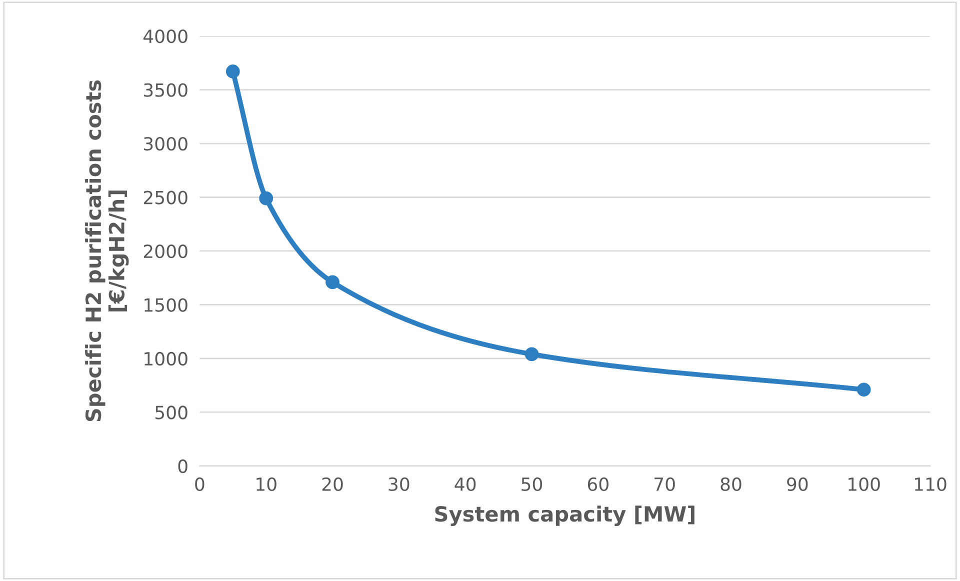 Image resolution: width=960 pixels, height=581 pixels. What do you see at coordinates (199, 484) in the screenshot?
I see `x-tick-label: 0` at bounding box center [199, 484].